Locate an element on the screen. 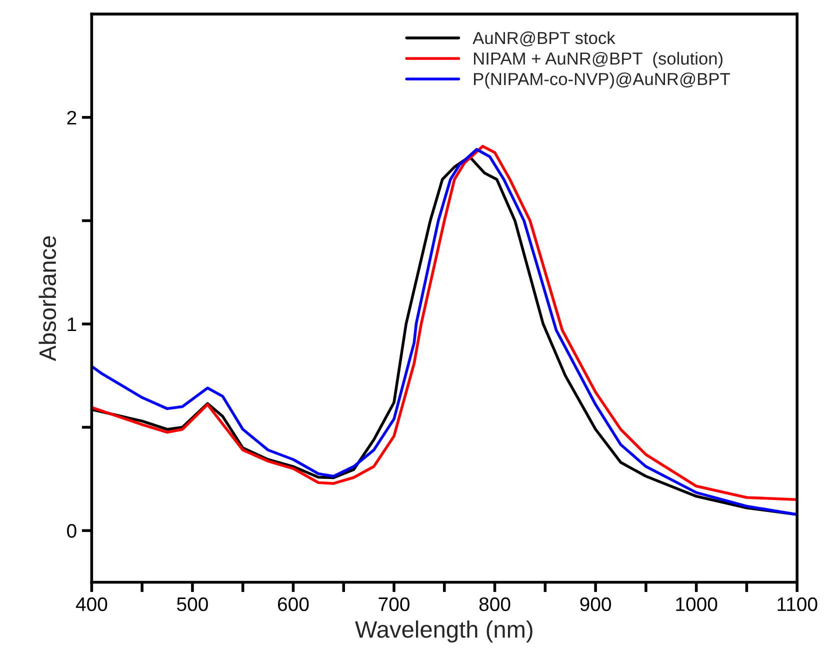 This screenshot has width=826, height=670. x-tick-label: 500 is located at coordinates (192, 604).